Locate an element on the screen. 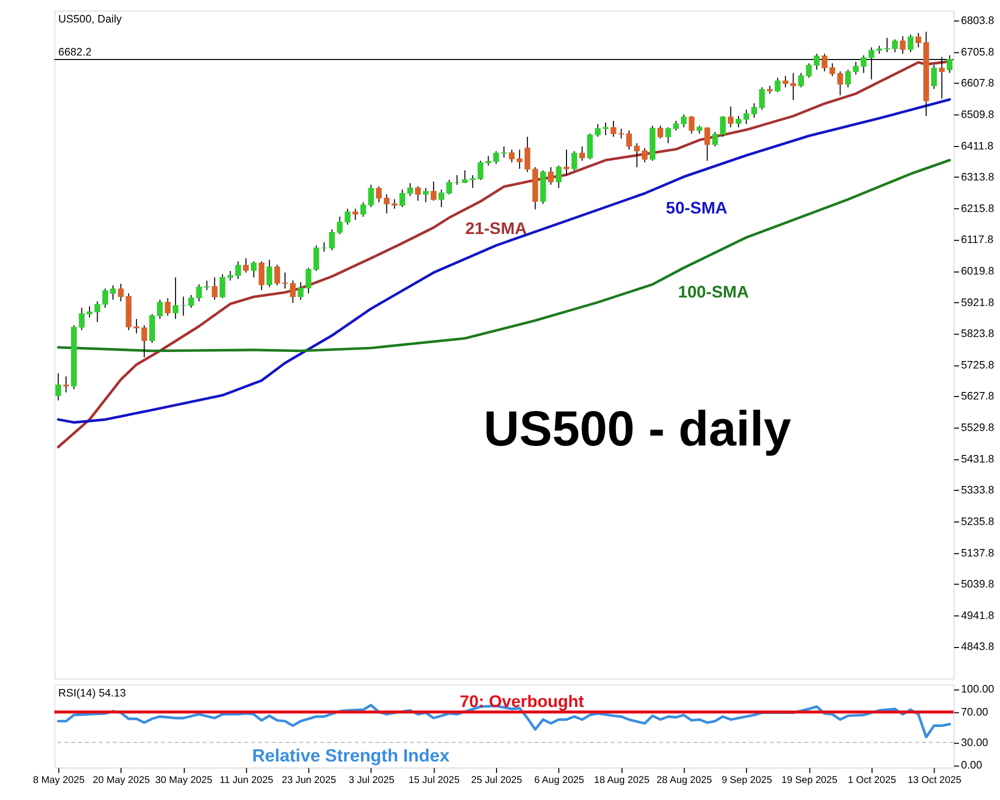 The width and height of the screenshot is (1000, 800). y-tick-label: 6509.8 is located at coordinates (977, 114).